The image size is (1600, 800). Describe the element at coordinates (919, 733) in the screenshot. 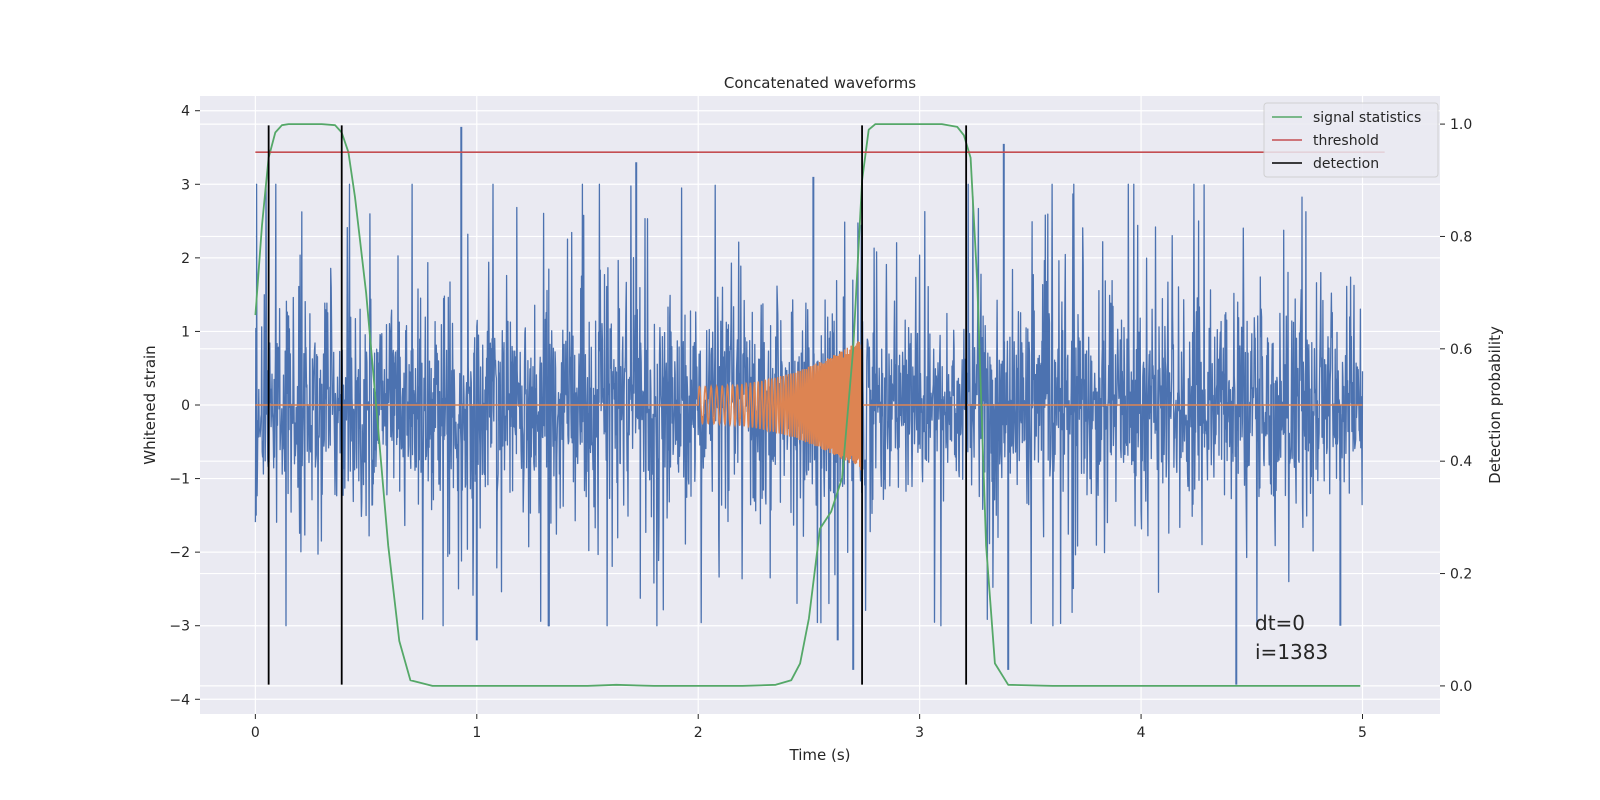

I see `x-tick-label: 3` at that location.